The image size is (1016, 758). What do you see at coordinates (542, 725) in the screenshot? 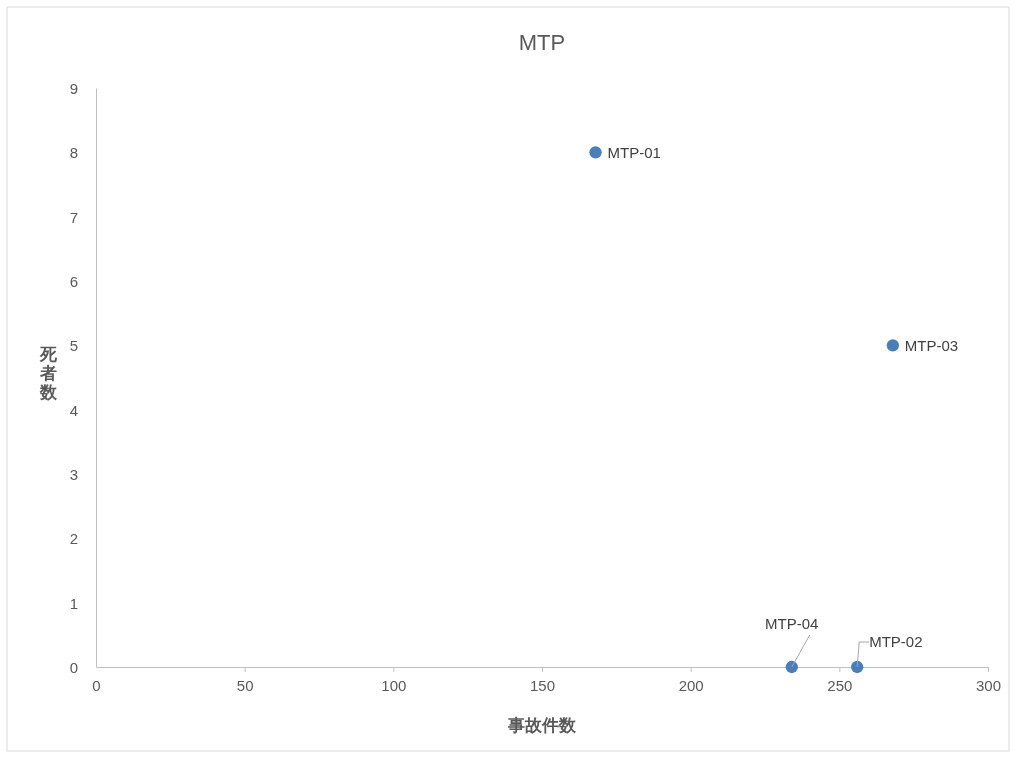
I see `x-axis-title: 事故件数` at bounding box center [542, 725].